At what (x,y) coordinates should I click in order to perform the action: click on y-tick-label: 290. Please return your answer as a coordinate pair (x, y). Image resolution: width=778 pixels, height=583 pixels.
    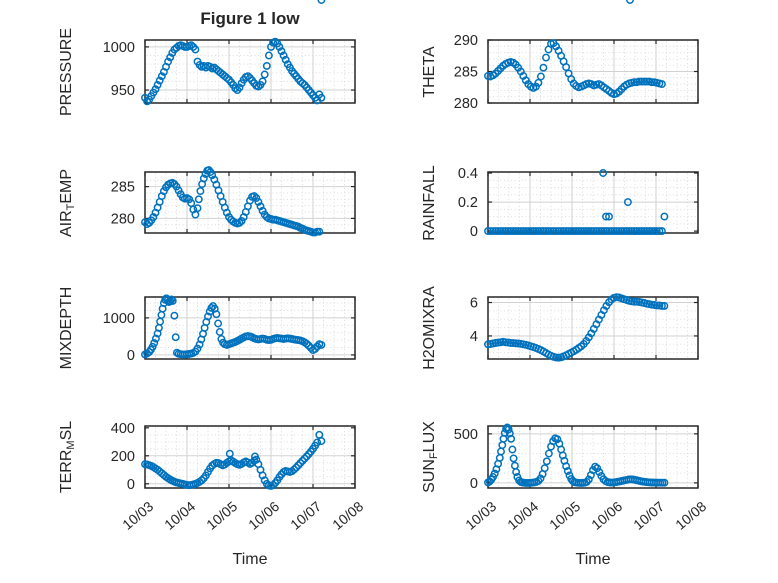
    Looking at the image, I should click on (466, 41).